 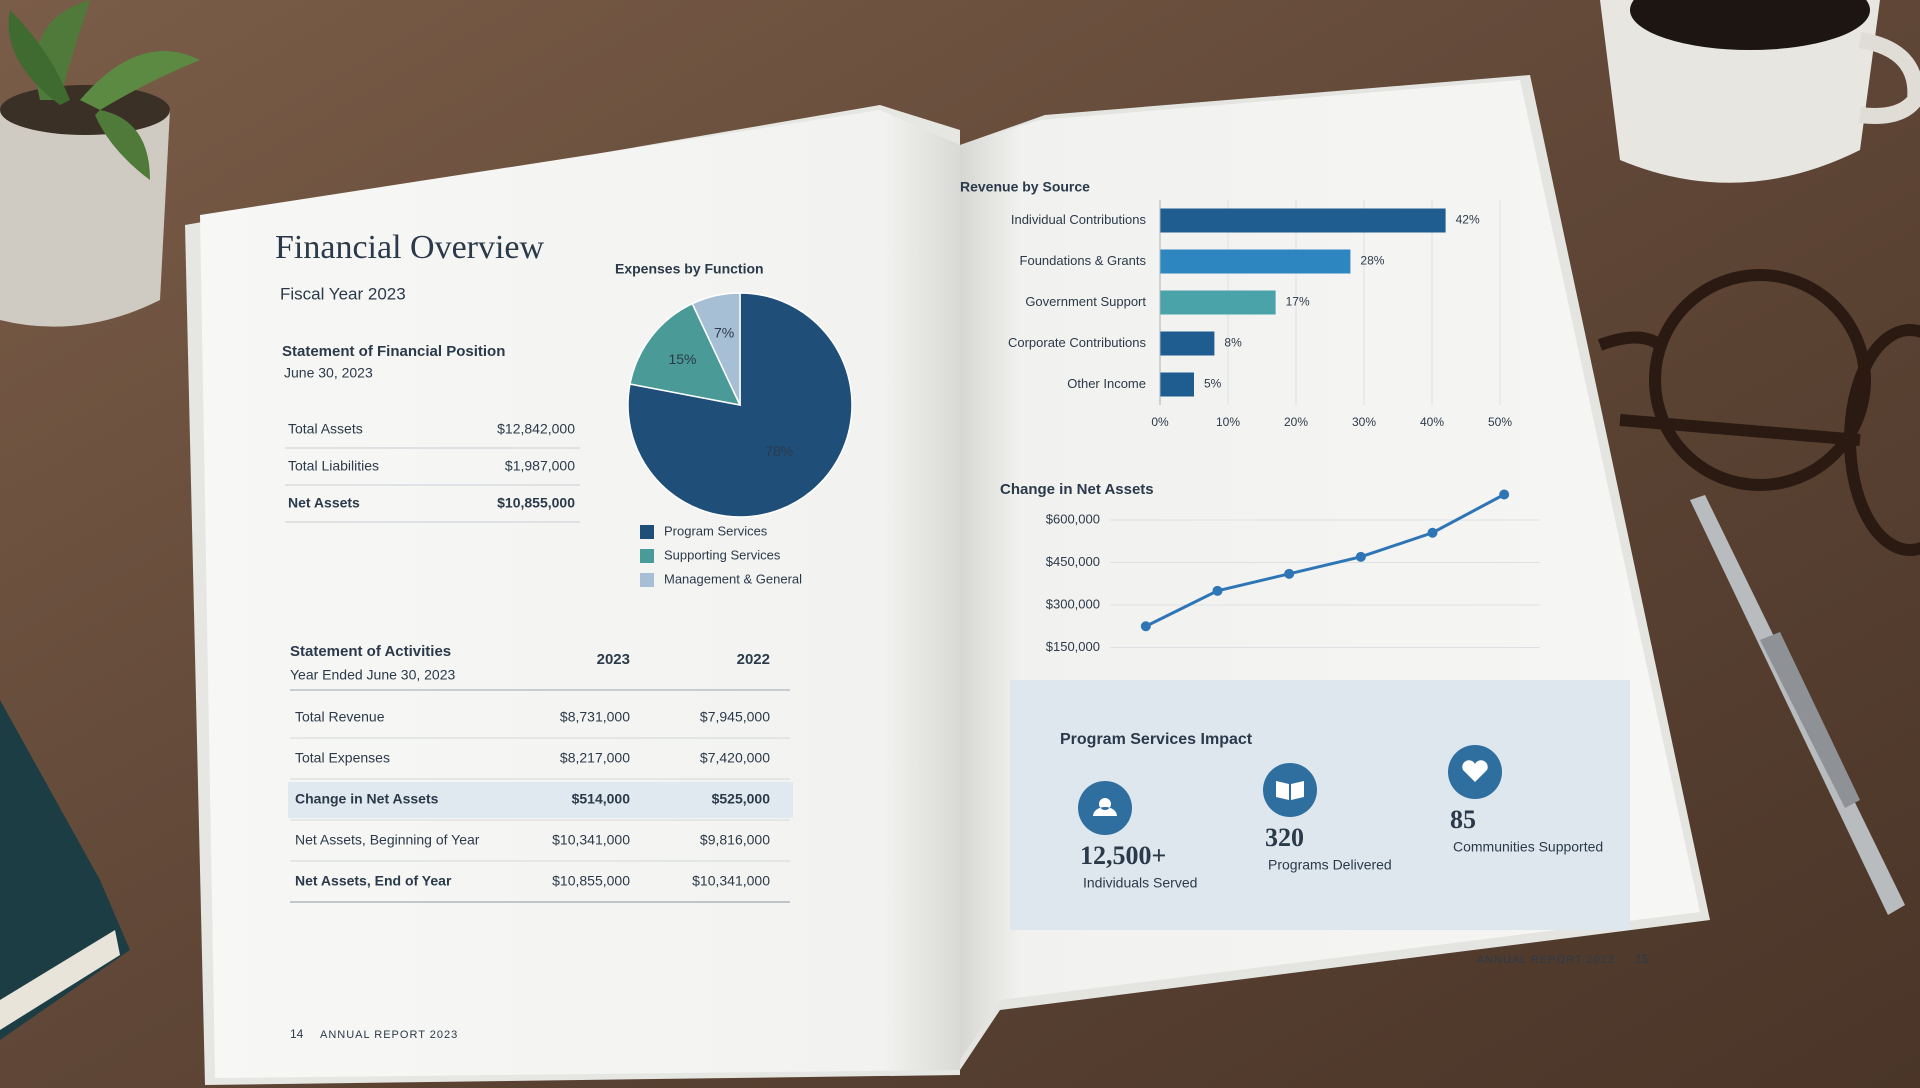 I want to click on x-tick-label: 10%, so click(x=1228, y=422).